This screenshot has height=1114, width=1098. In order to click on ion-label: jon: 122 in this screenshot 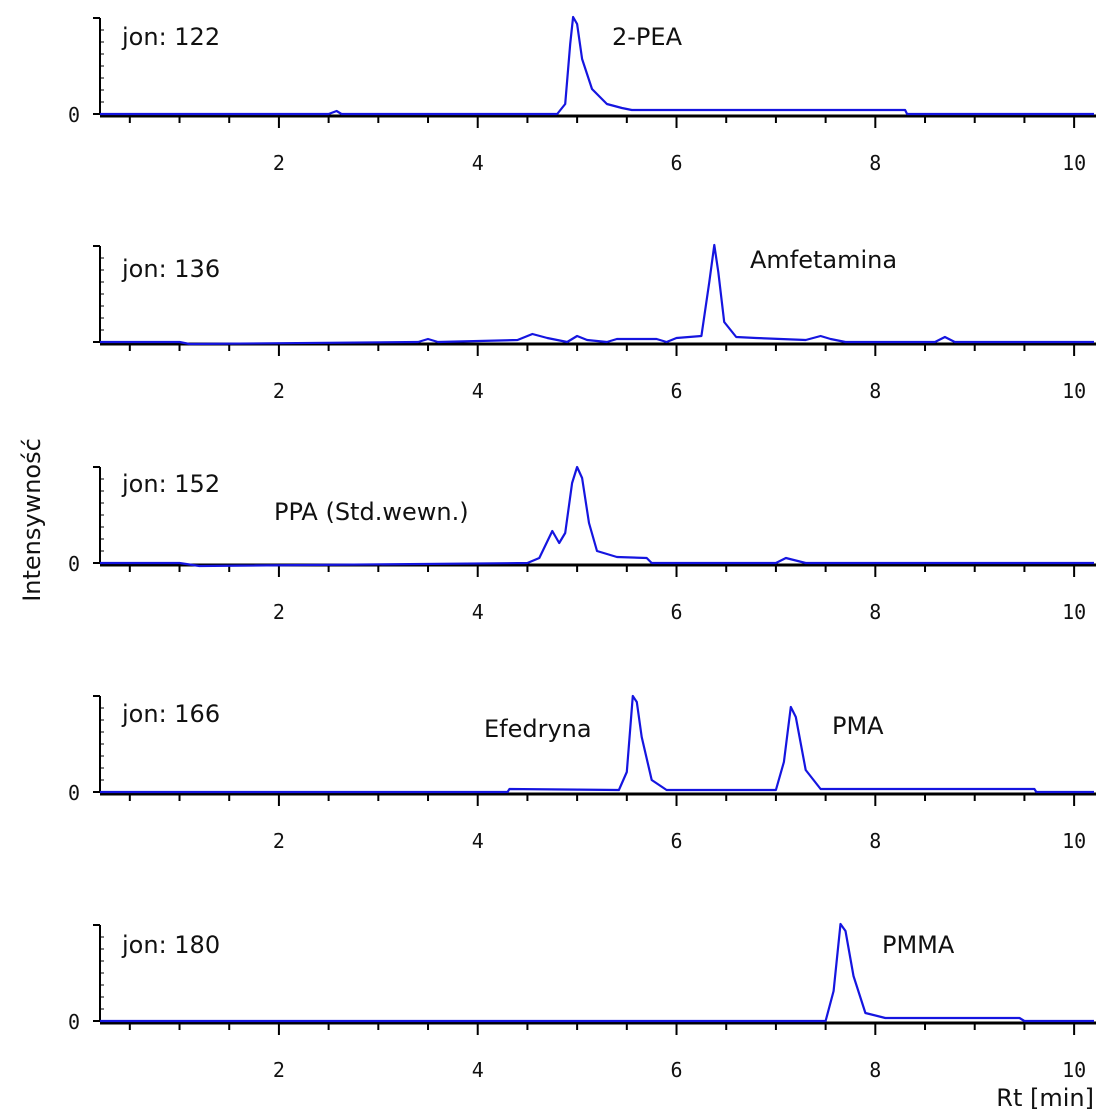, I will do `click(170, 37)`.